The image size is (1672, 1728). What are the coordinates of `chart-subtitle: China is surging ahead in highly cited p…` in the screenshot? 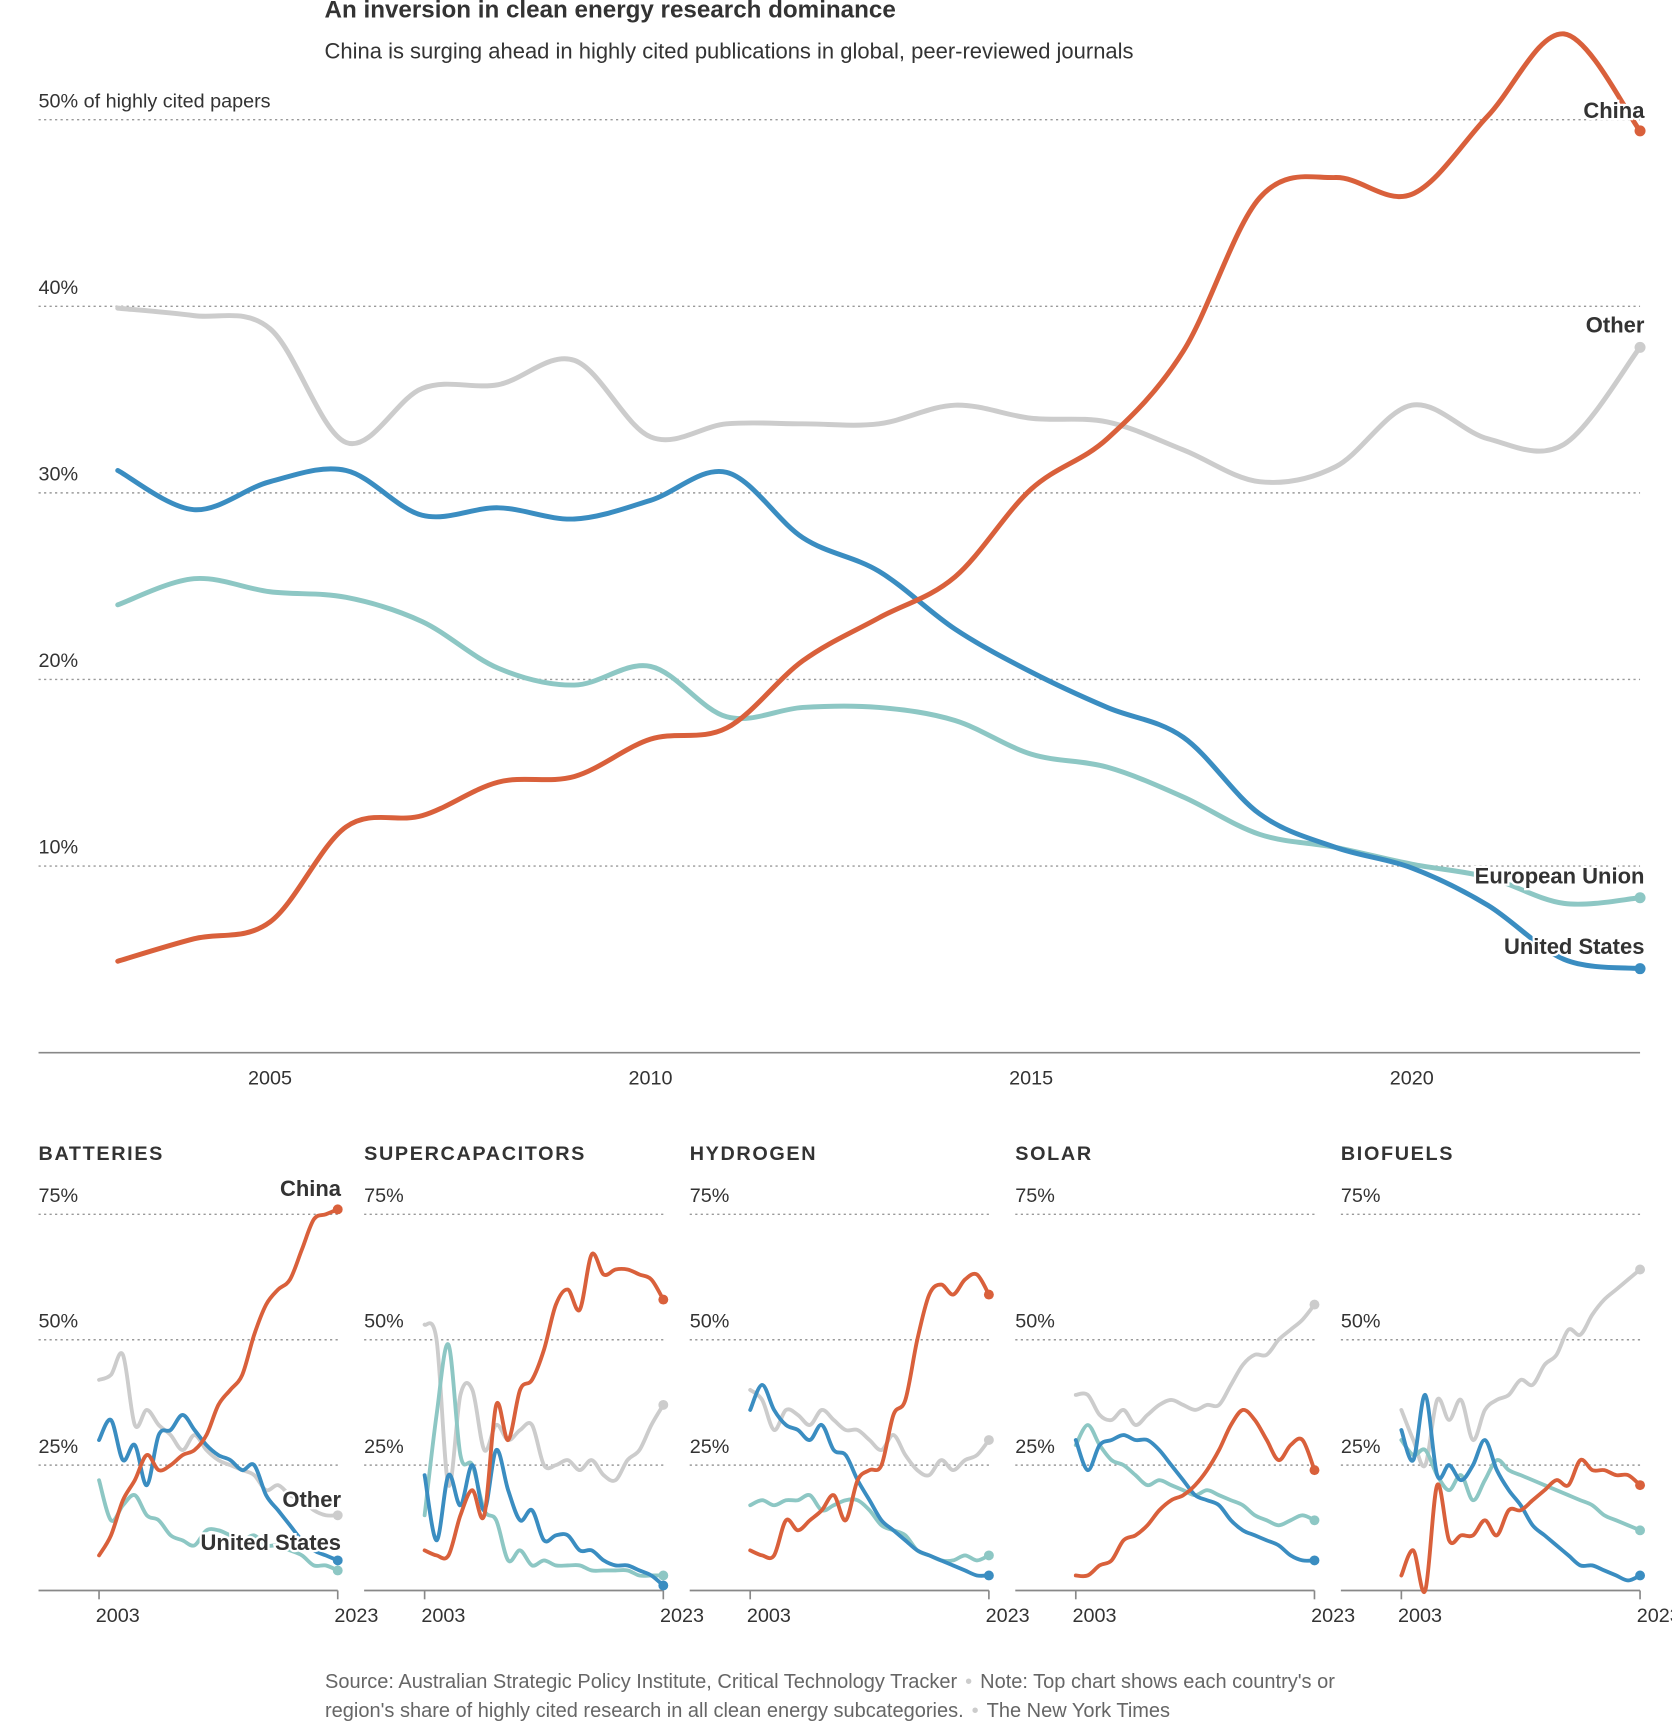 It's located at (729, 51).